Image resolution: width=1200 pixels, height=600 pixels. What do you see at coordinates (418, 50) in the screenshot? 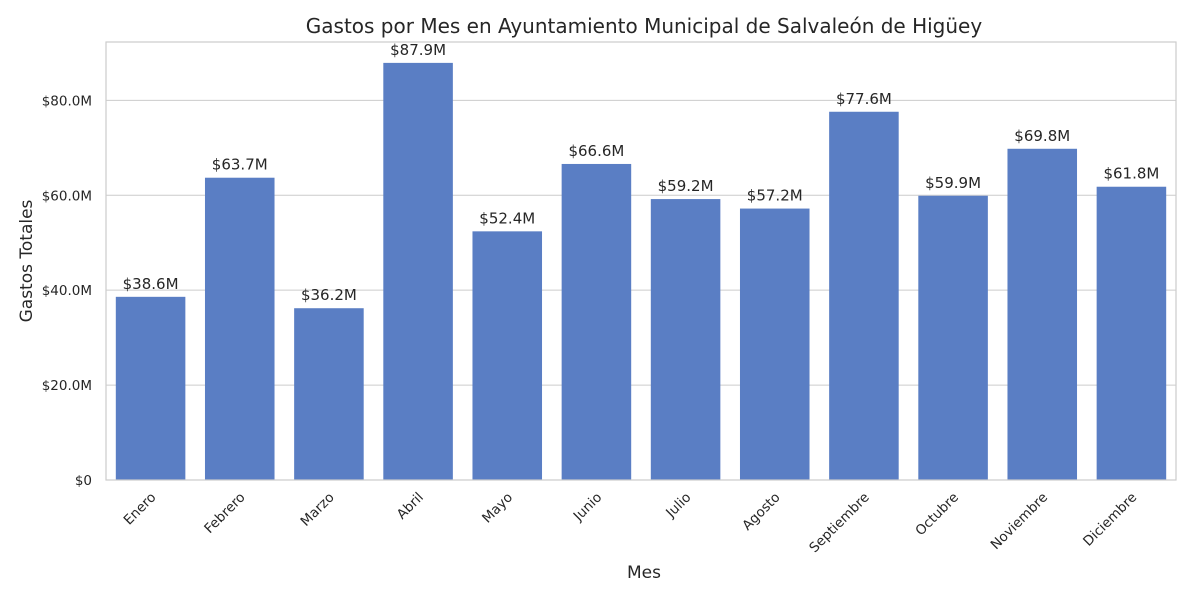
I see `data-label: $87.9M` at bounding box center [418, 50].